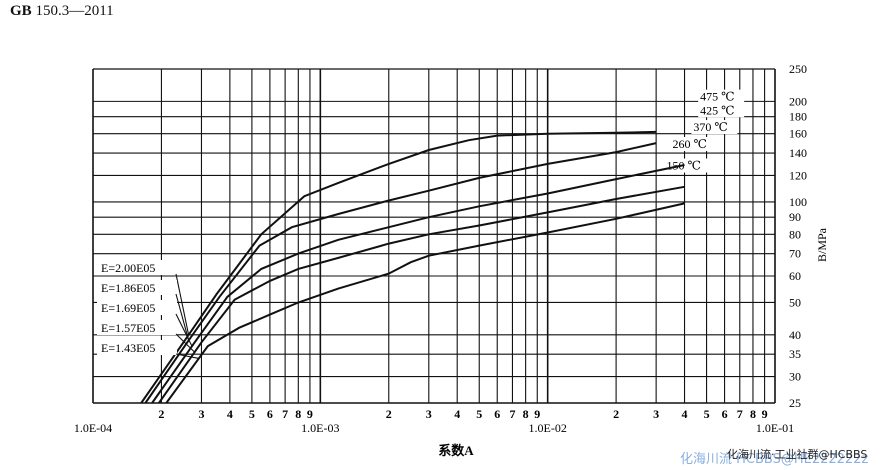 This screenshot has width=895, height=470. I want to click on y-tick-label: 100, so click(798, 202).